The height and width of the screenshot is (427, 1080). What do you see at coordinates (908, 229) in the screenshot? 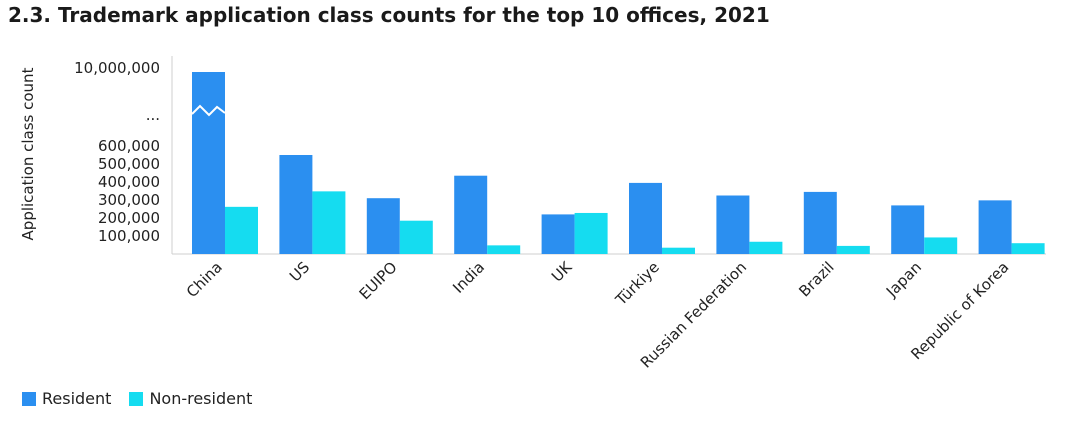
I see `bar-resident-japan` at bounding box center [908, 229].